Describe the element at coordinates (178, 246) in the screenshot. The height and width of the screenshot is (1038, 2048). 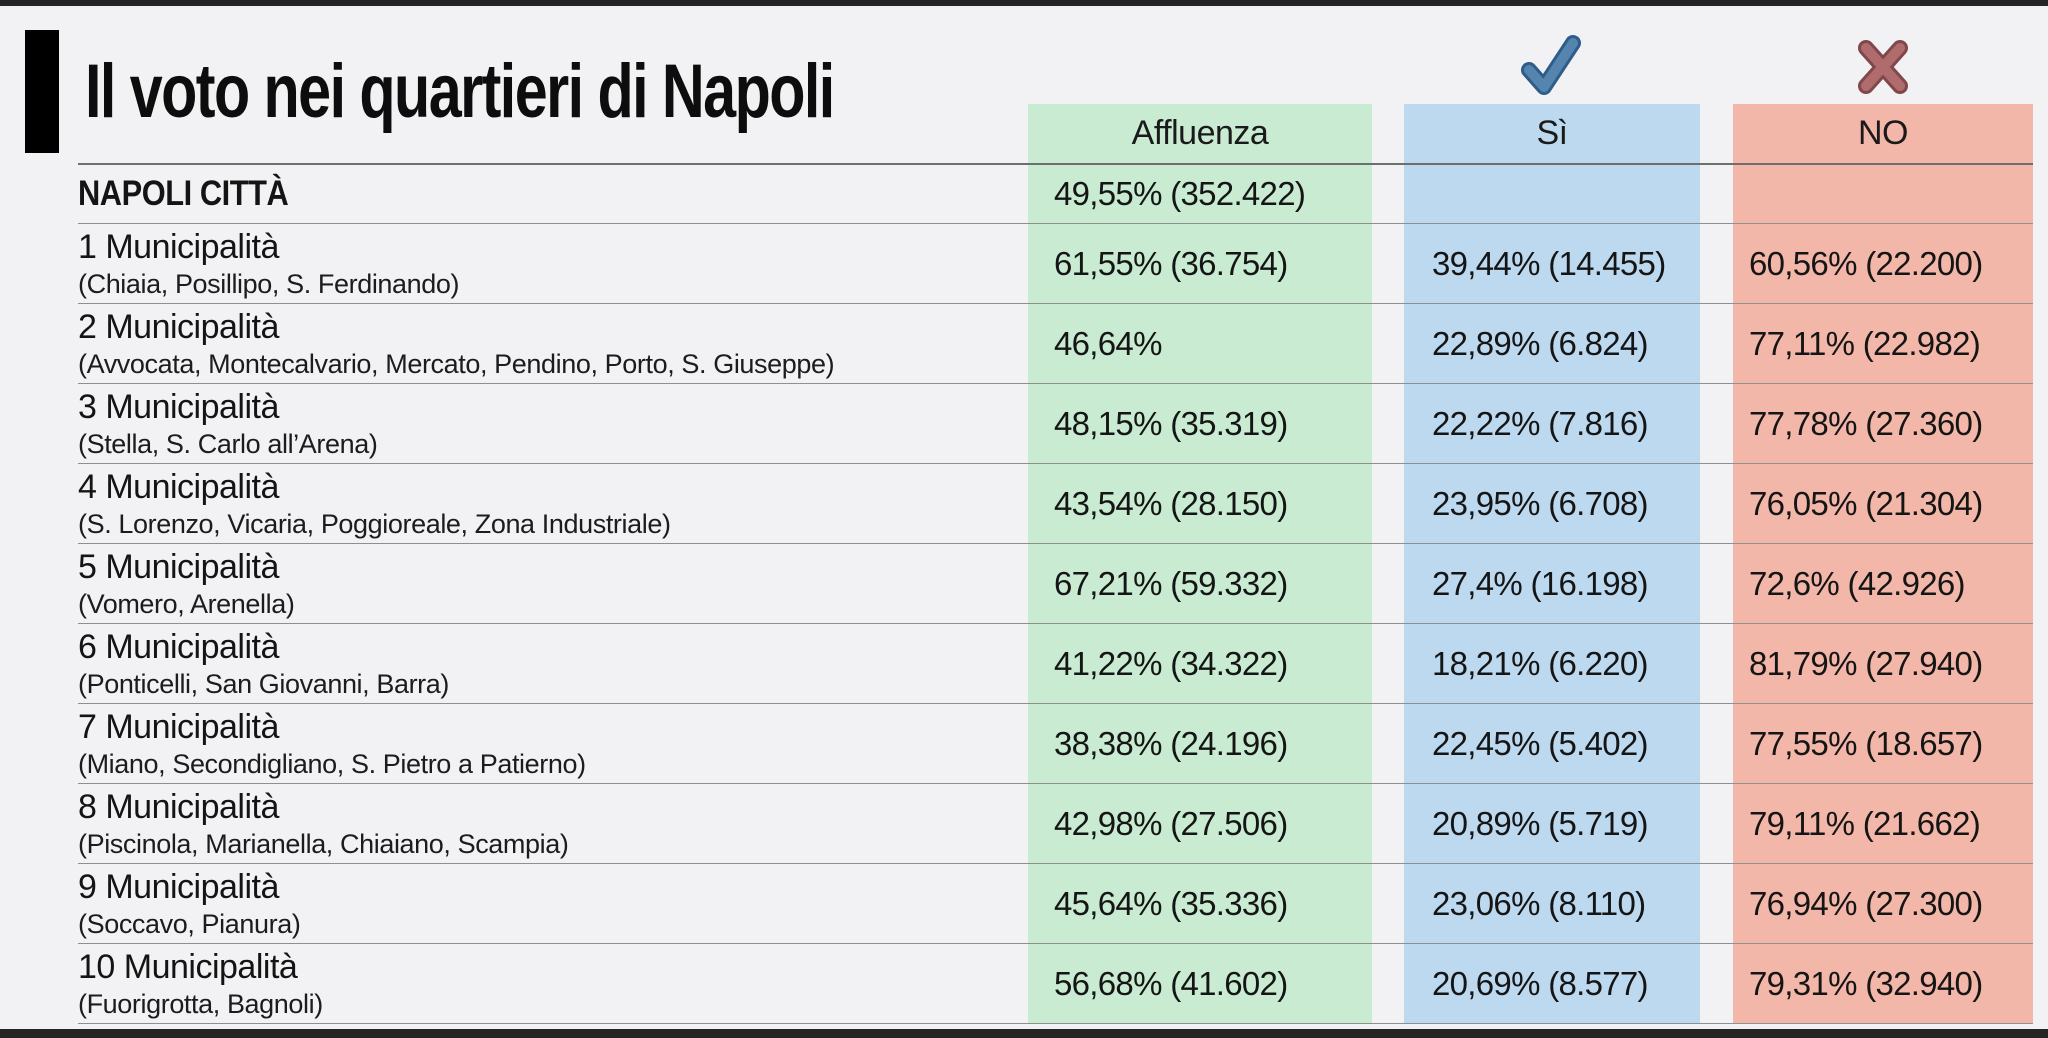
I see `municipality-name: 1 Municipalità` at that location.